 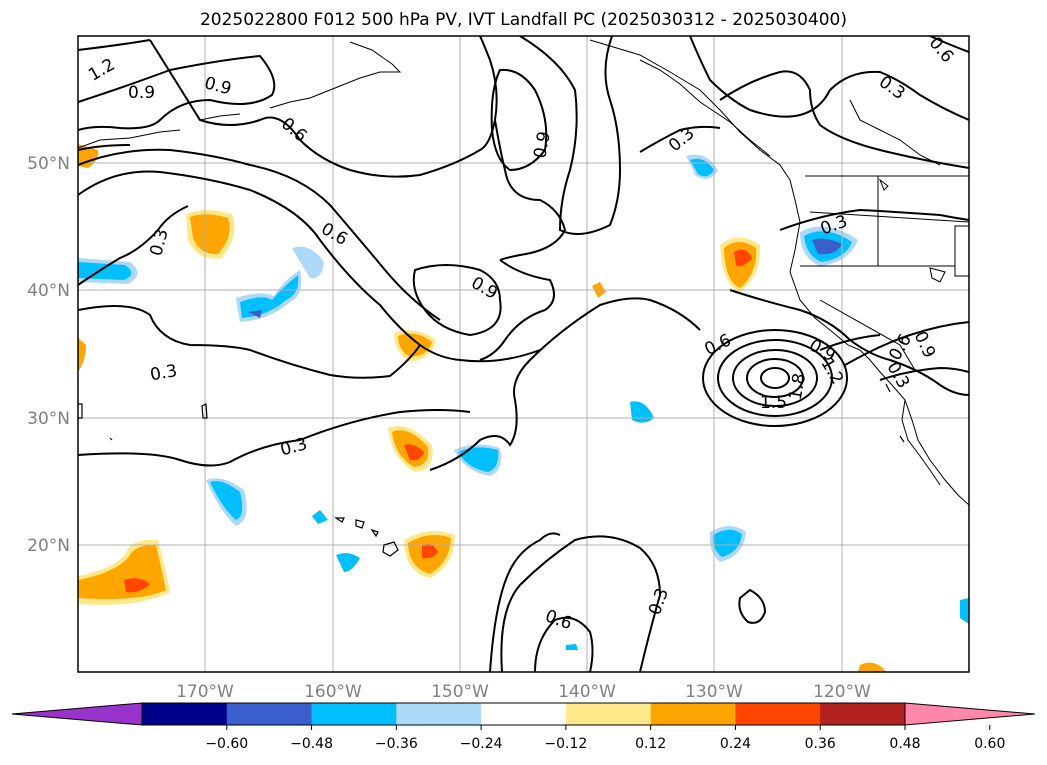 I want to click on lat-tick-label: 40°N, so click(x=48, y=291).